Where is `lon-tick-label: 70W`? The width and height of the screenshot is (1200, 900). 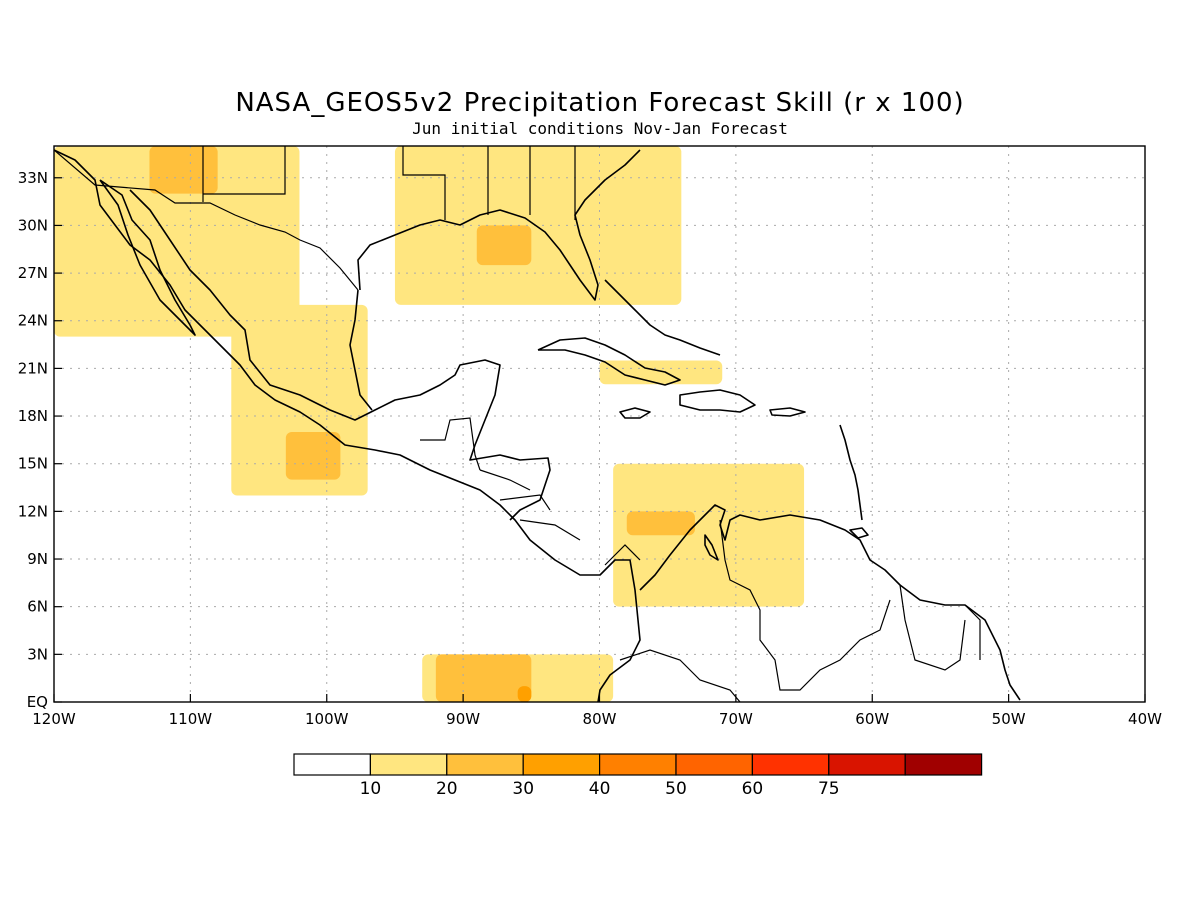 lon-tick-label: 70W is located at coordinates (736, 719).